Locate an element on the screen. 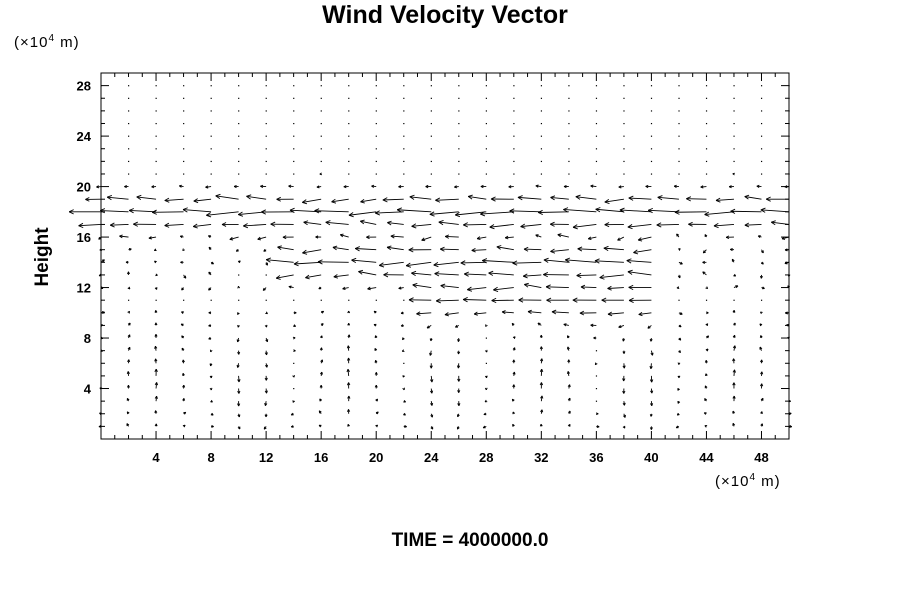 Image resolution: width=900 pixels, height=600 pixels. x-tick-label: 20 is located at coordinates (376, 457).